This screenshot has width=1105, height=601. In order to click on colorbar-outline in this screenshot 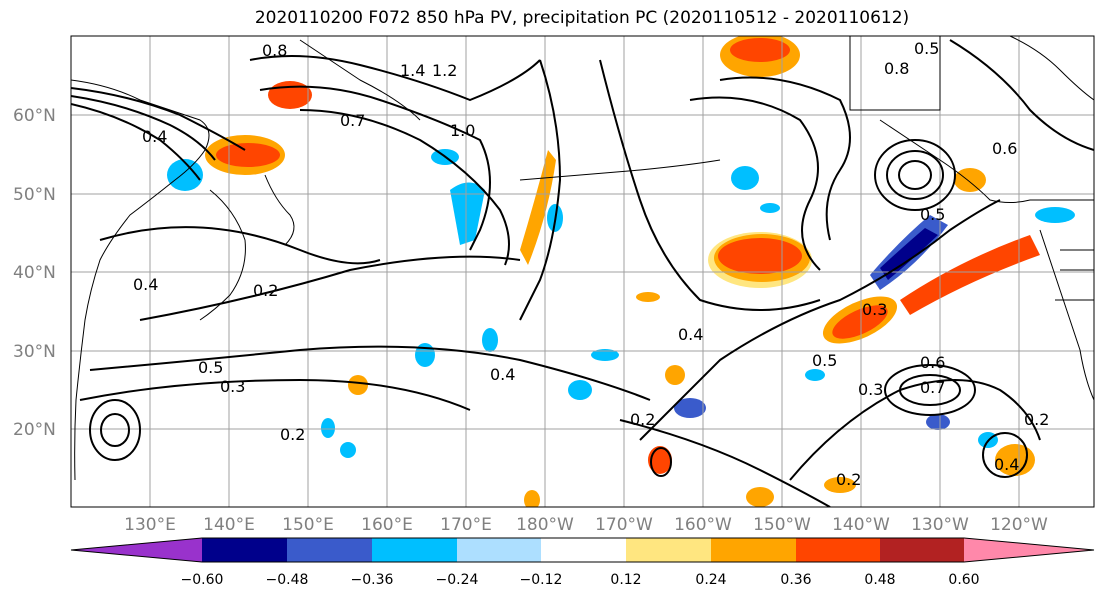, I will do `click(582, 550)`.